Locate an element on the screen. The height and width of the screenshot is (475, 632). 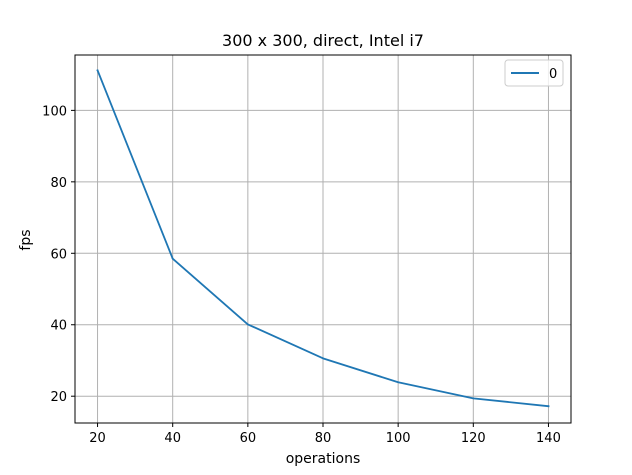
x-tick-label: 20 is located at coordinates (97, 438).